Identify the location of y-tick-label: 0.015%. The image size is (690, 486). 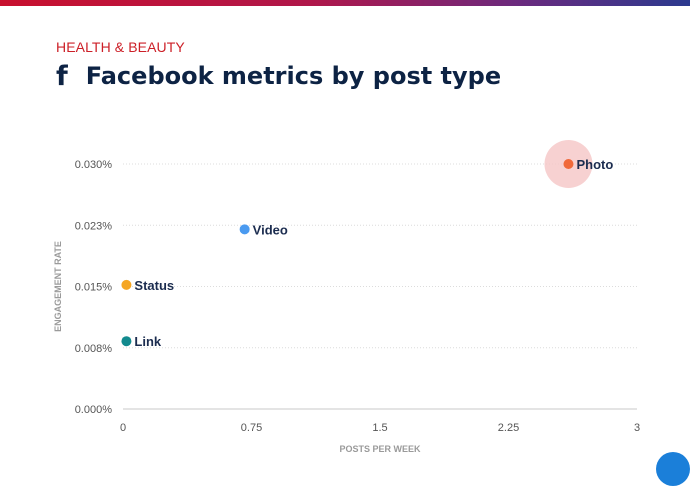
(94, 288).